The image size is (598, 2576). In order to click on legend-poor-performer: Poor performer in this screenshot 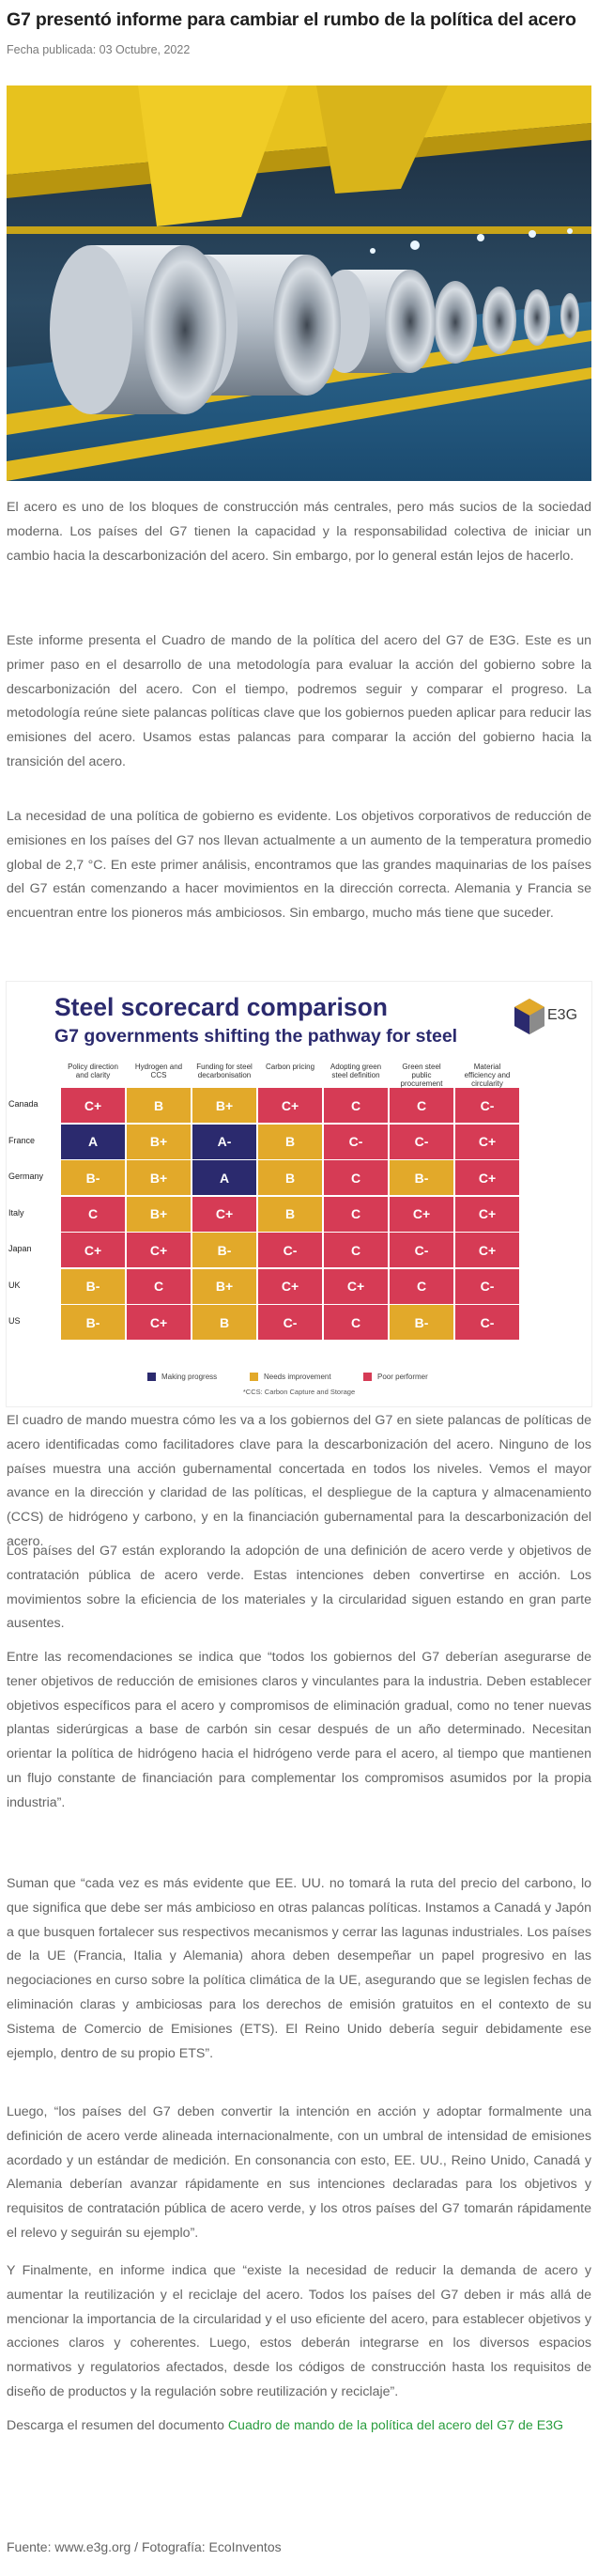, I will do `click(396, 1376)`.